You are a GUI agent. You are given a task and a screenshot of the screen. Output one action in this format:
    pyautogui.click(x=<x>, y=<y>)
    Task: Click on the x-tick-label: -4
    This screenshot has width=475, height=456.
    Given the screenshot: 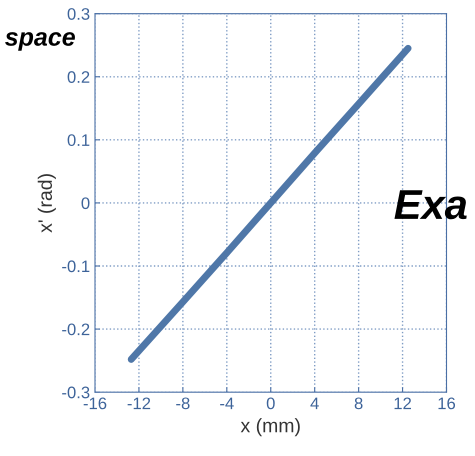 What is the action you would take?
    pyautogui.click(x=227, y=404)
    